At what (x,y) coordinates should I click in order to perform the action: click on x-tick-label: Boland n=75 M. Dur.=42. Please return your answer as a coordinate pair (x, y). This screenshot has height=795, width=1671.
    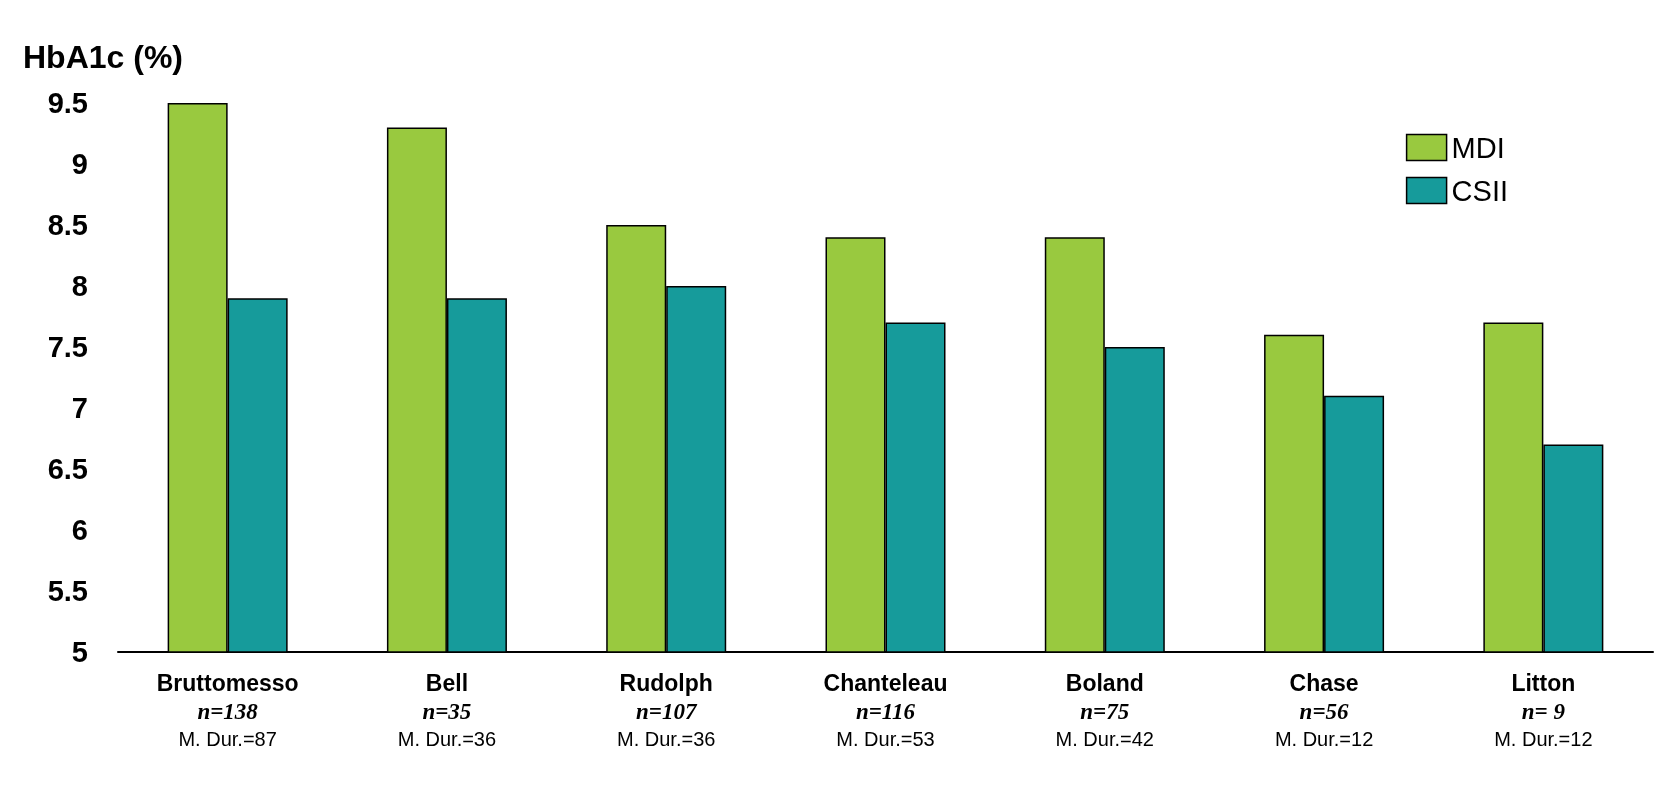
    Looking at the image, I should click on (1104, 710).